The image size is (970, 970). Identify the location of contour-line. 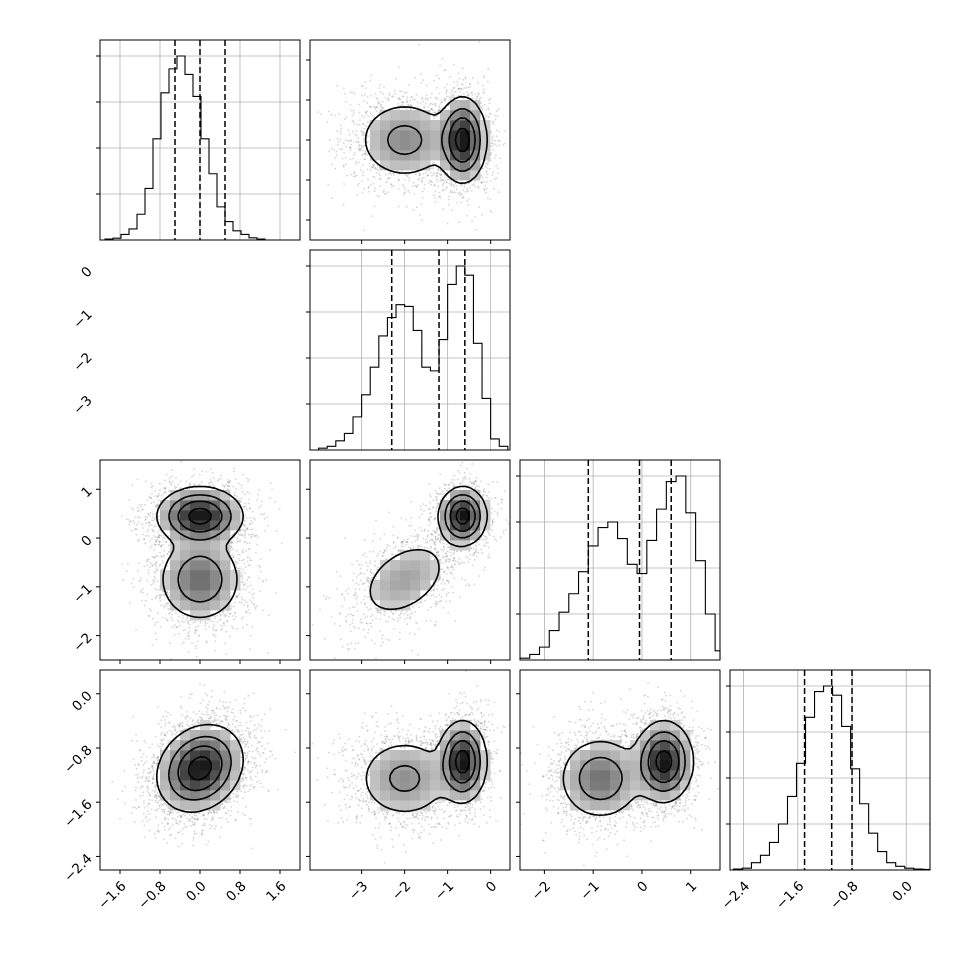
(462, 140).